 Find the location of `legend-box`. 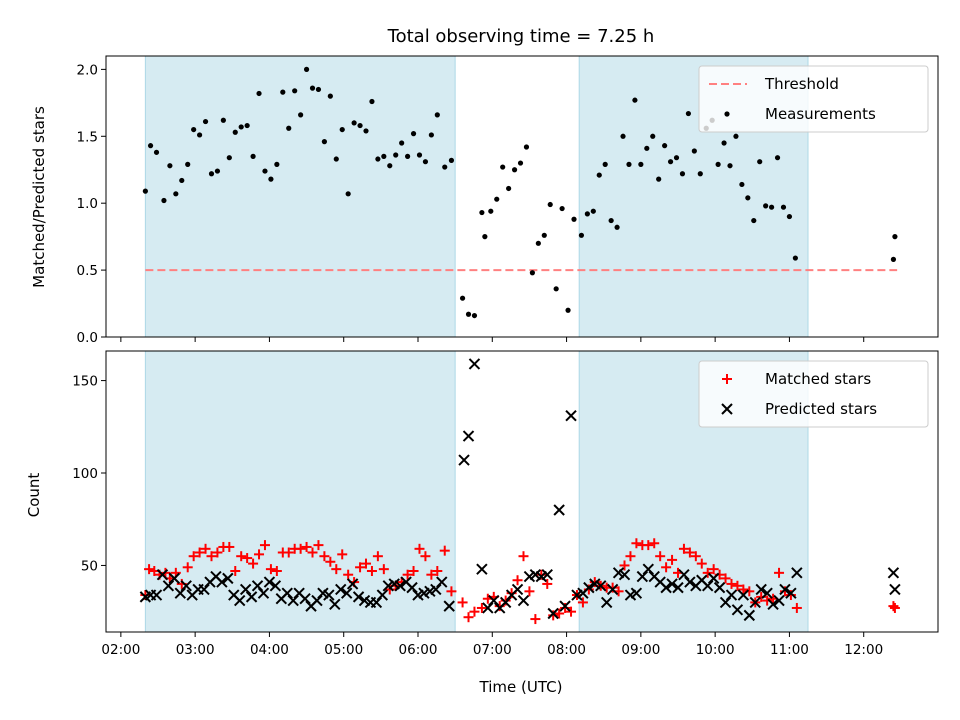

legend-box is located at coordinates (813, 99).